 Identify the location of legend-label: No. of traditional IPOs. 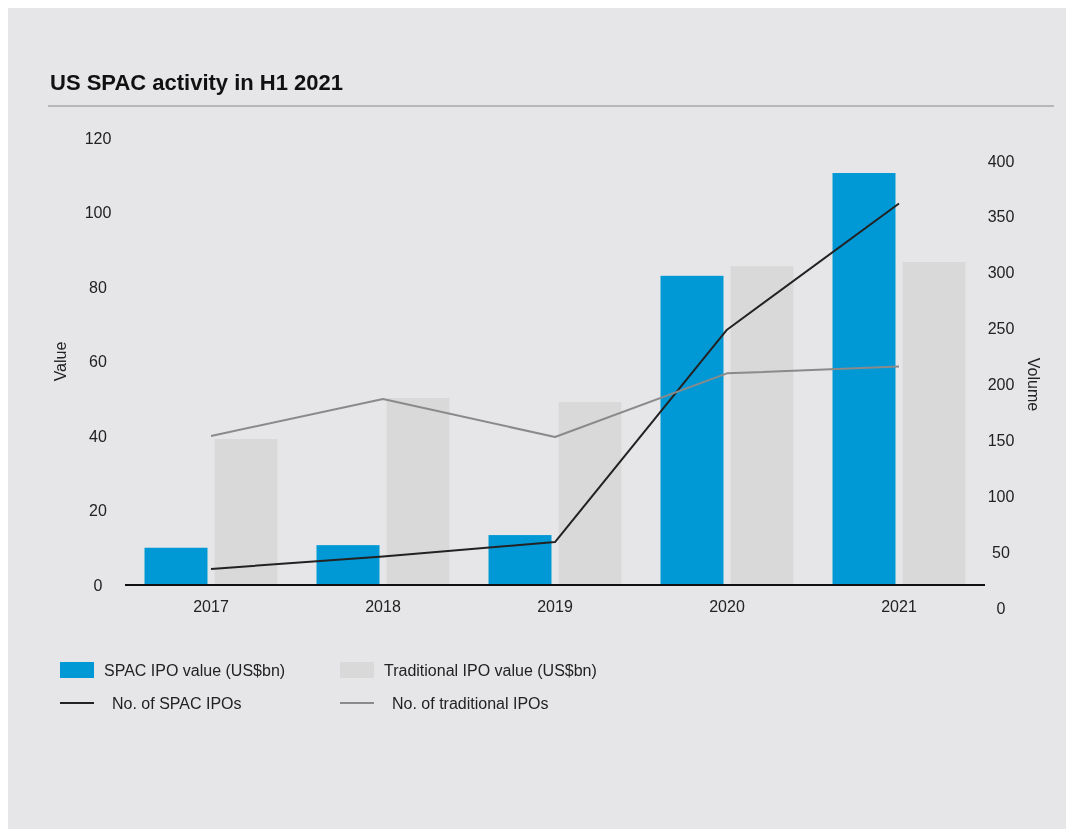
(470, 703).